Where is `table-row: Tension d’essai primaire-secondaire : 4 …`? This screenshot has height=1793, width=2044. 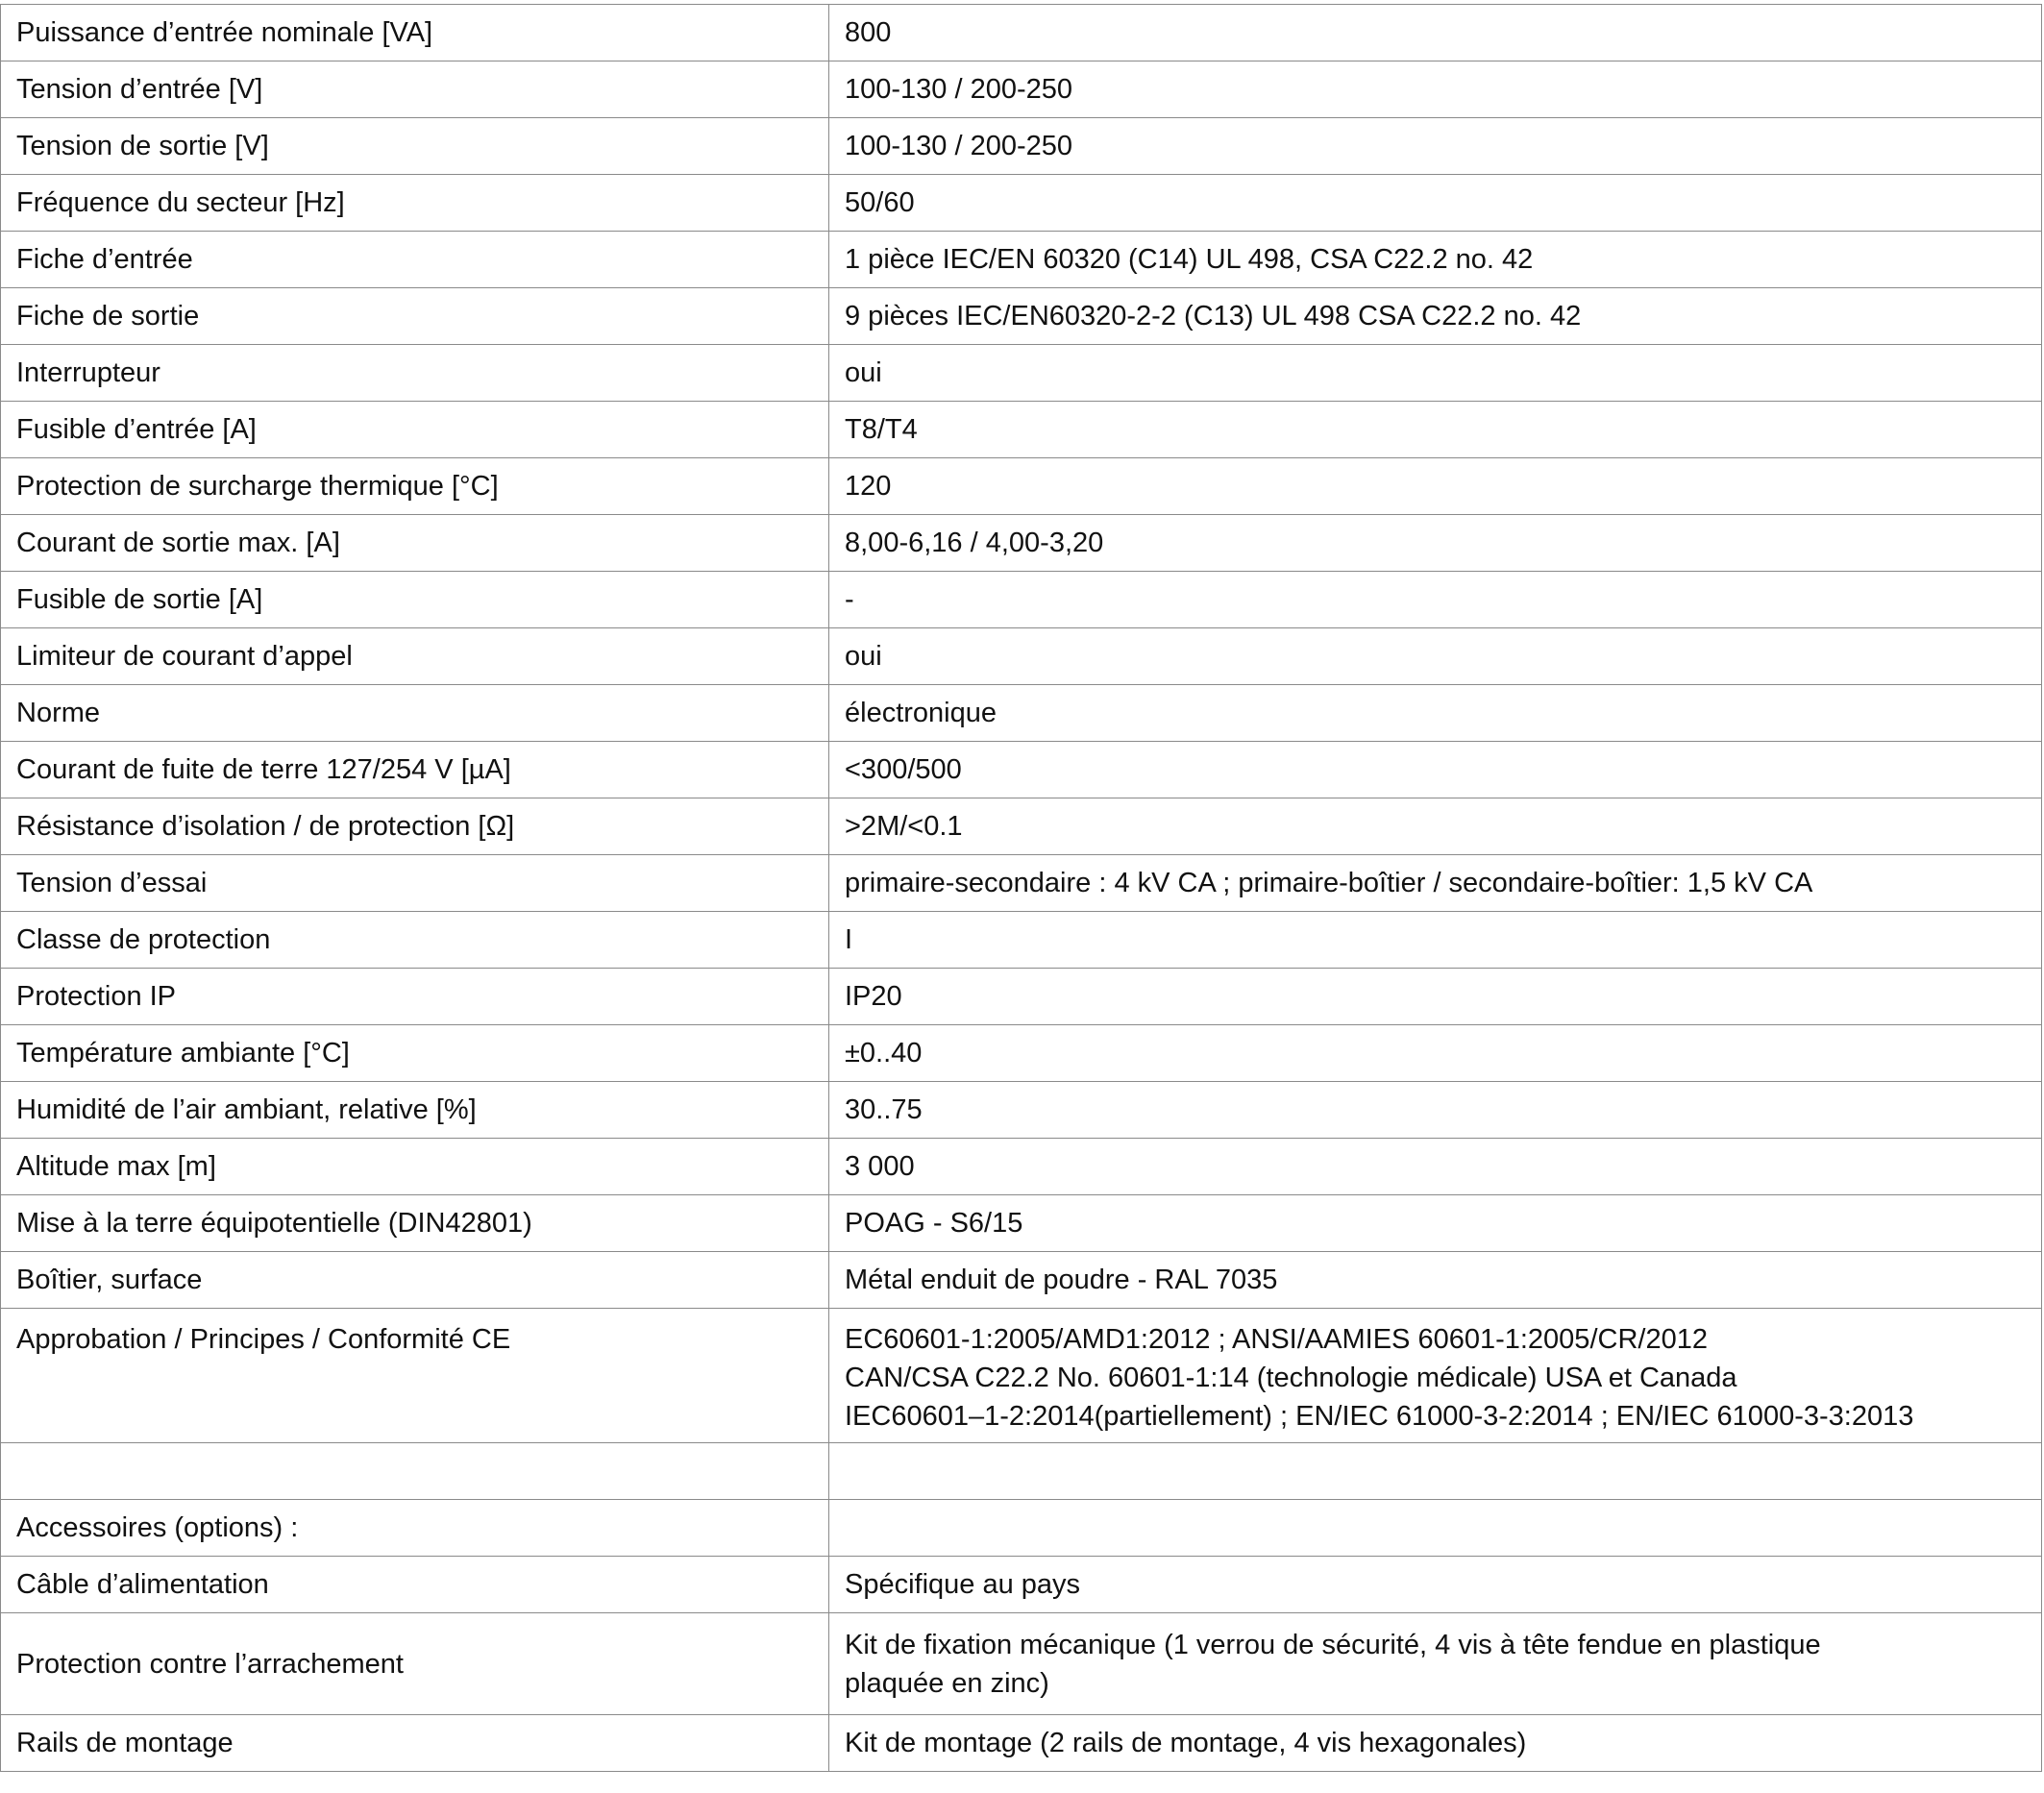 table-row: Tension d’essai primaire-secondaire : 4 … is located at coordinates (1021, 883).